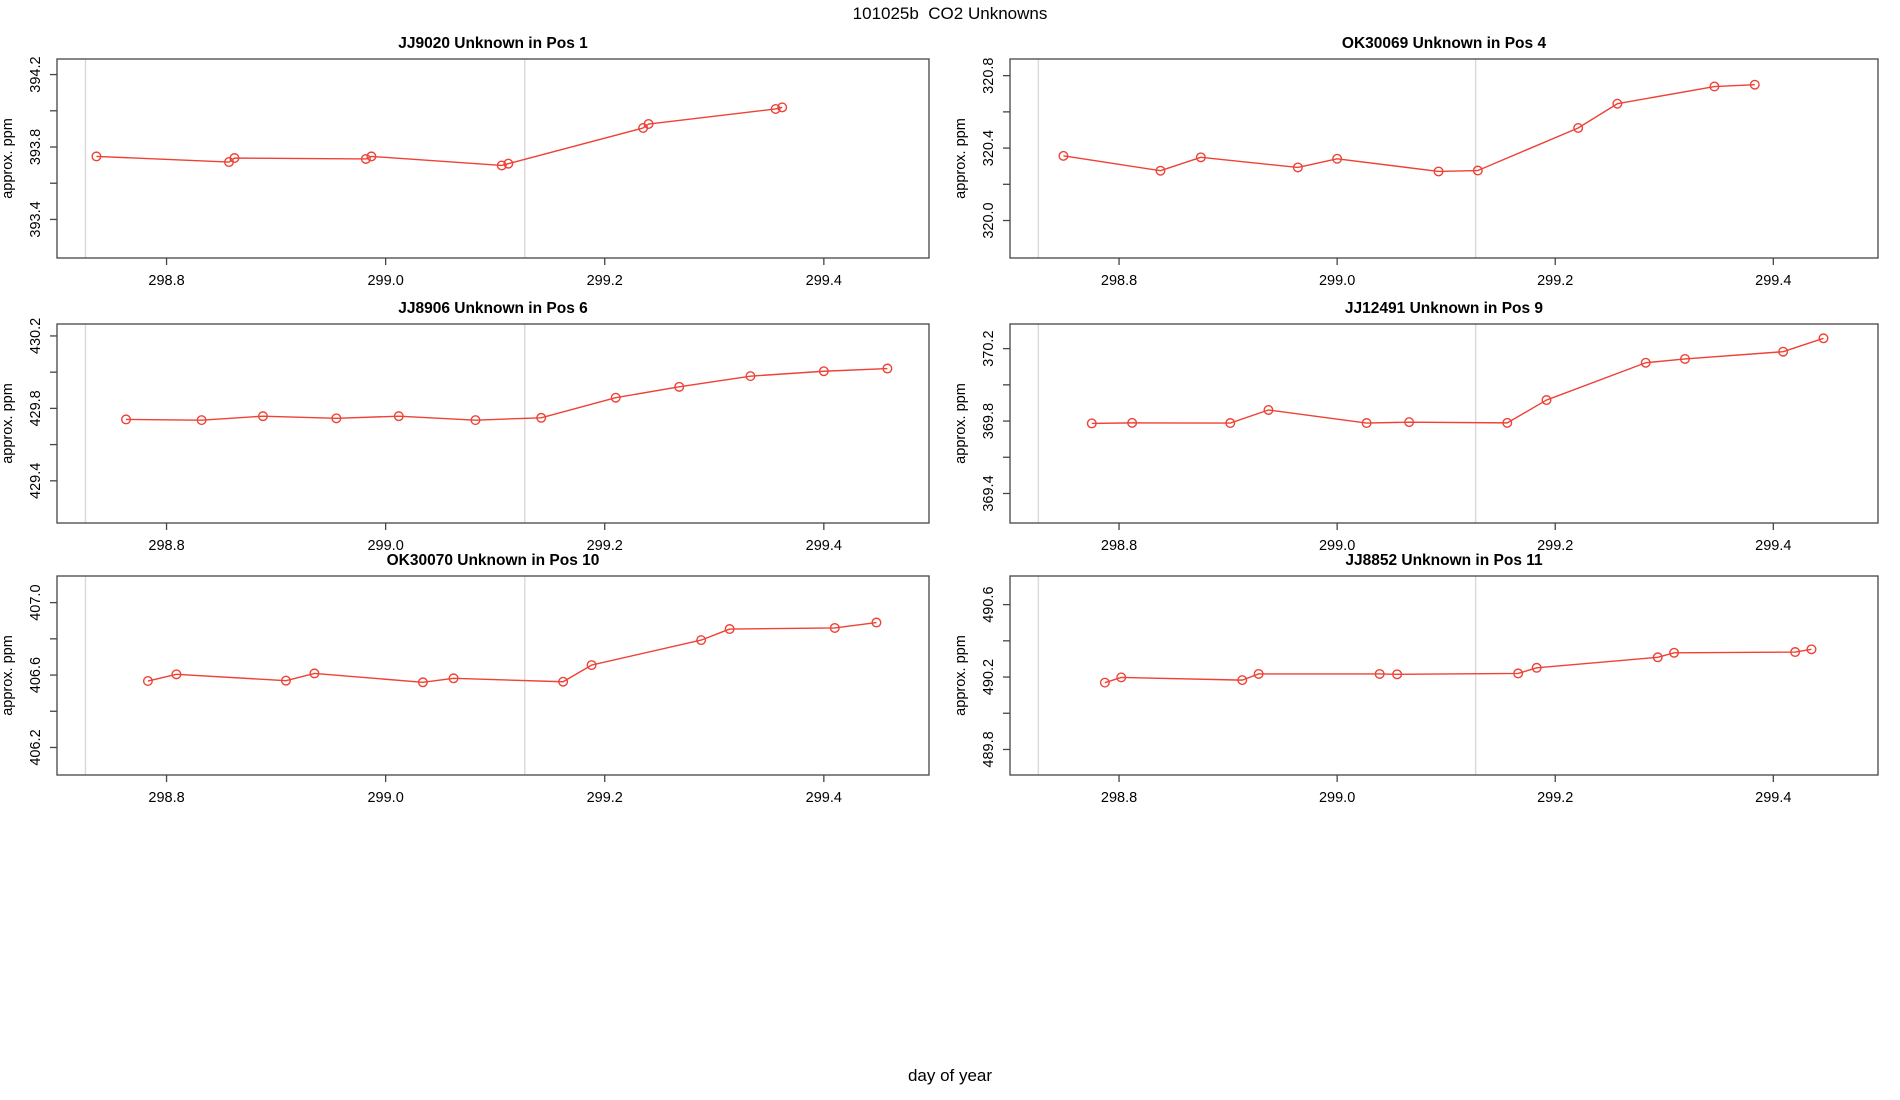 The width and height of the screenshot is (1900, 1100). What do you see at coordinates (989, 76) in the screenshot?
I see `y-tick-label: 320.8` at bounding box center [989, 76].